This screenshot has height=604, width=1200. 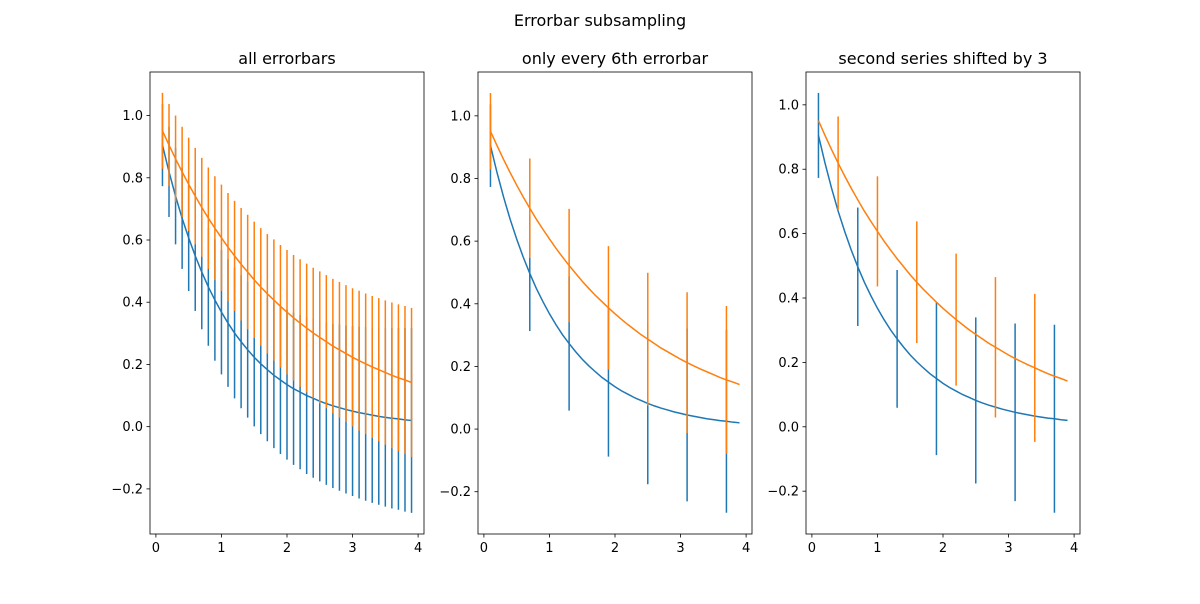 What do you see at coordinates (286, 58) in the screenshot?
I see `subplot-title: all errorbars` at bounding box center [286, 58].